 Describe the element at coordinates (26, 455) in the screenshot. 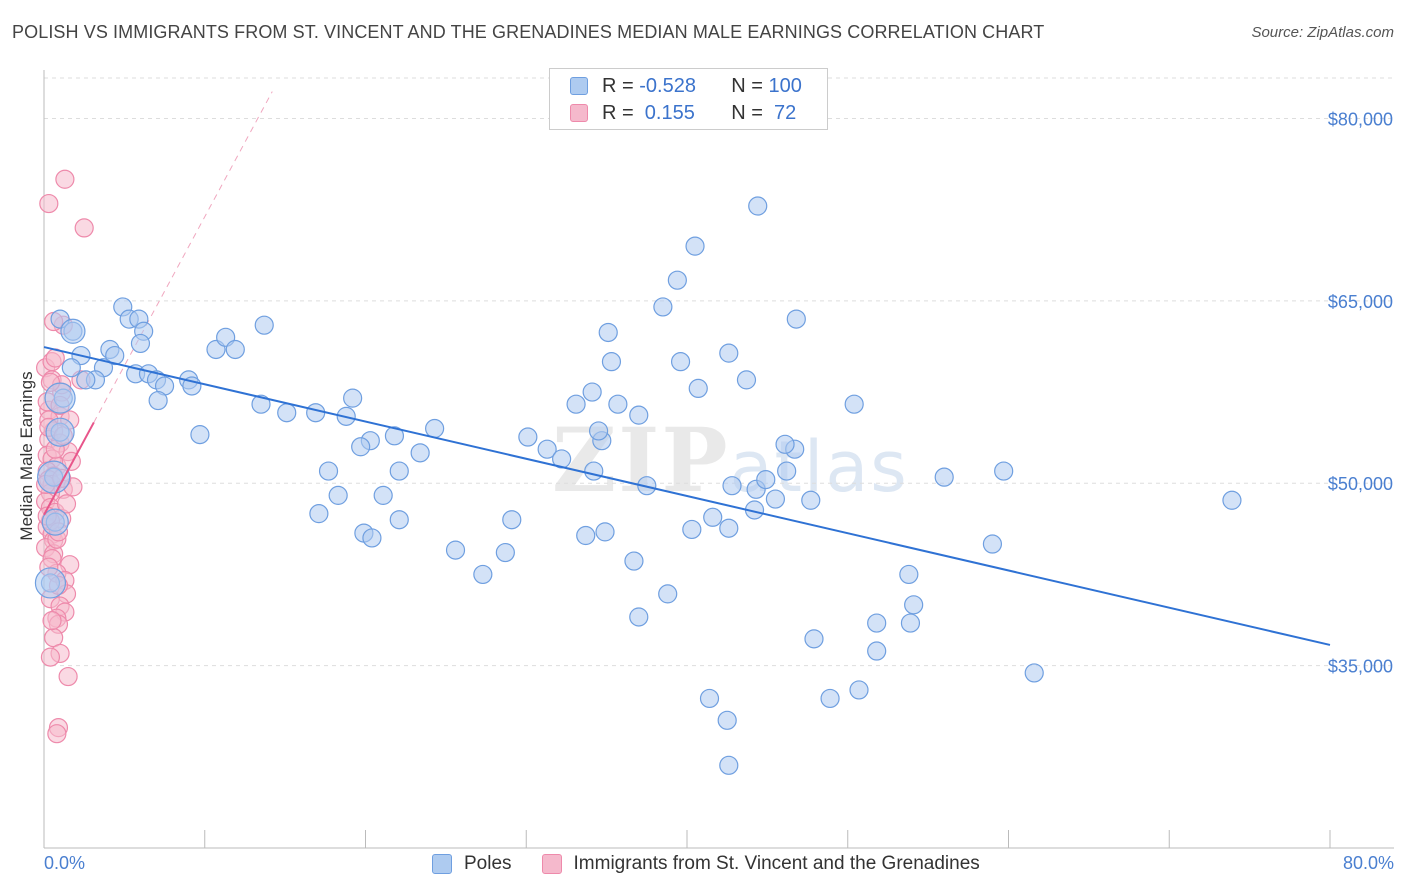

I see `y-axis-label: Median Male Earnings` at that location.